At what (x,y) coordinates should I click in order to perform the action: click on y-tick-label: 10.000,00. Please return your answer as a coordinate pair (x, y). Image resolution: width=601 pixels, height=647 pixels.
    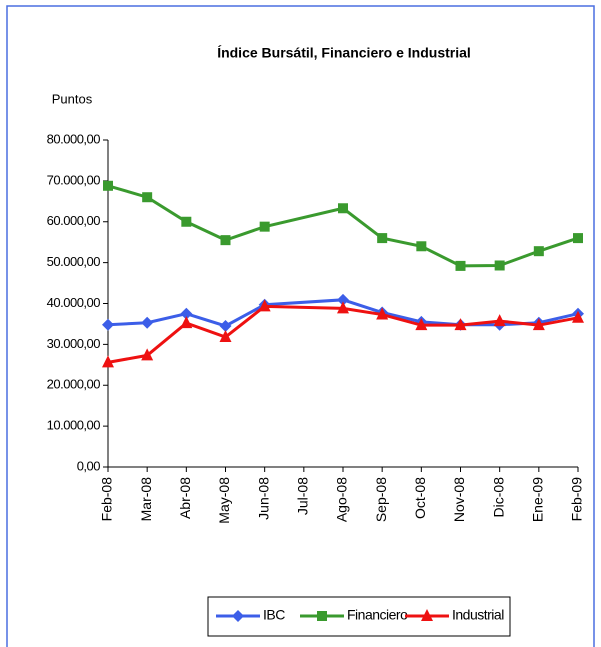
    Looking at the image, I should click on (74, 425).